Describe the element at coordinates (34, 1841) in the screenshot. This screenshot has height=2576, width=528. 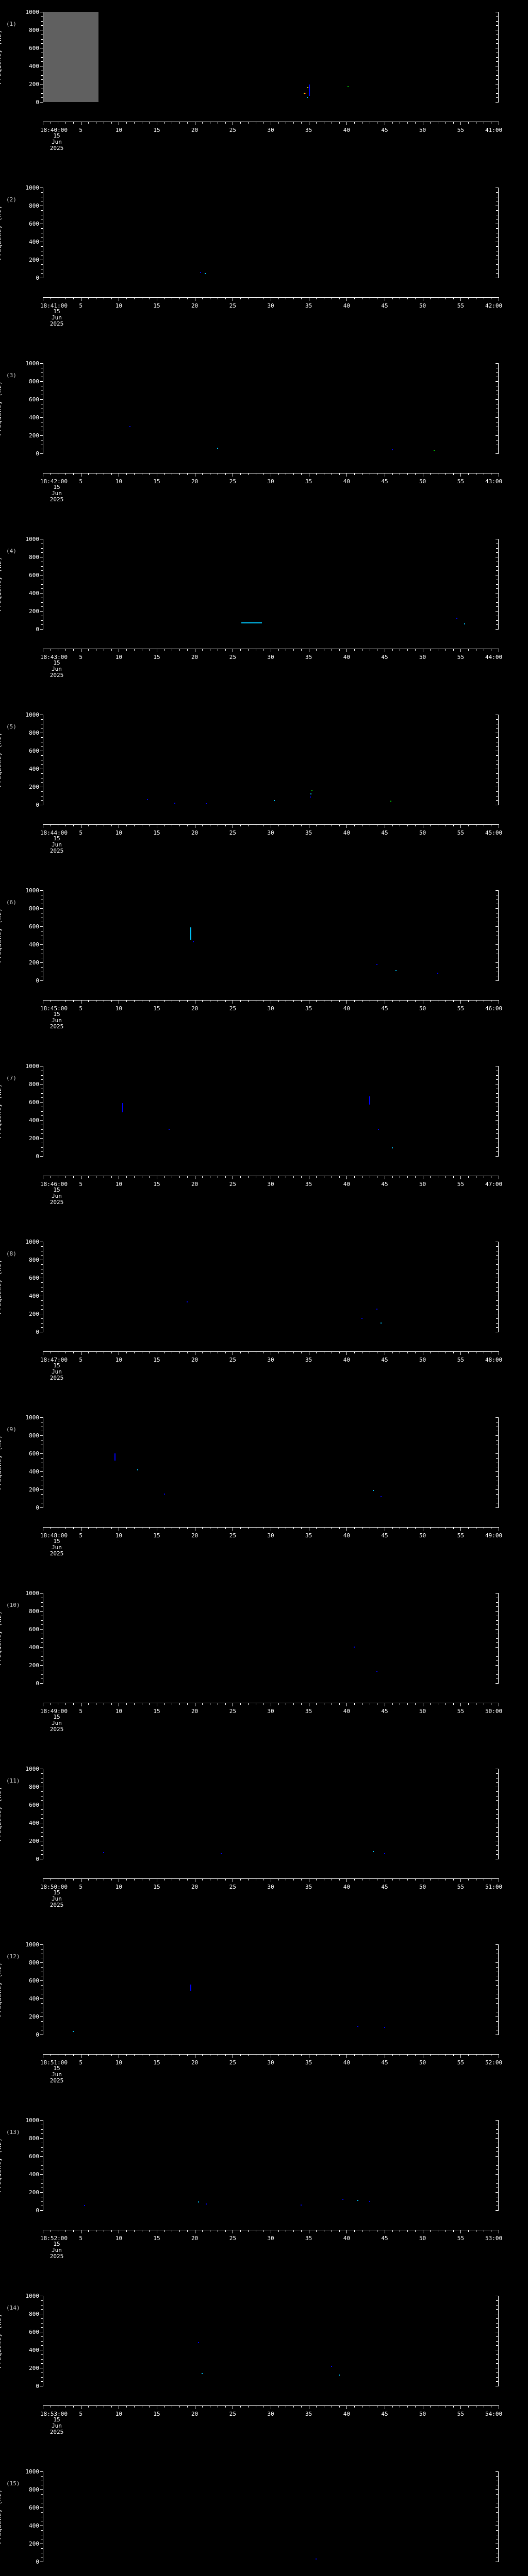
I see `y-axis-tick-label: 200` at that location.